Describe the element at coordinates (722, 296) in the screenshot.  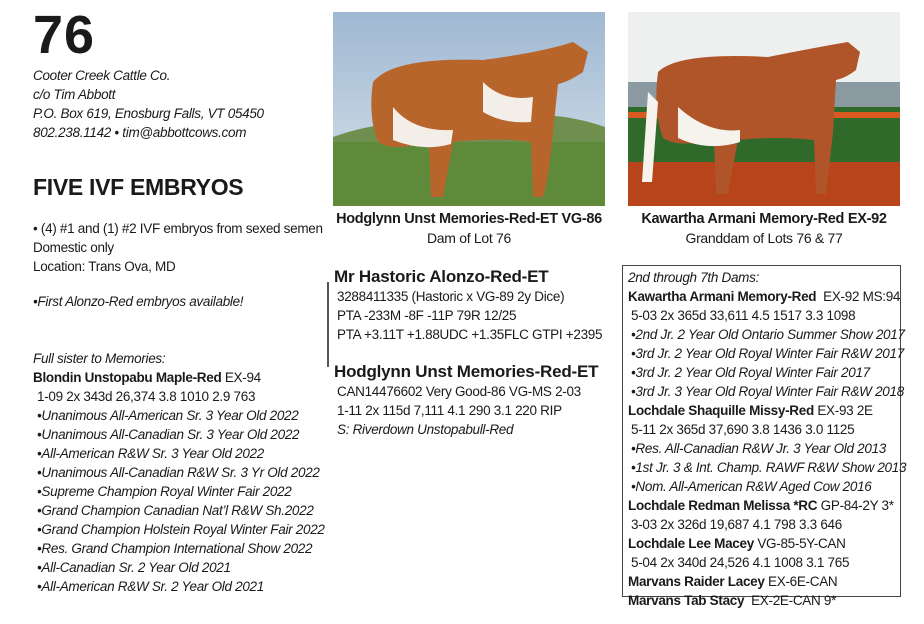
I see `dam-entry-name: Kawartha Armani Memory-Red` at that location.